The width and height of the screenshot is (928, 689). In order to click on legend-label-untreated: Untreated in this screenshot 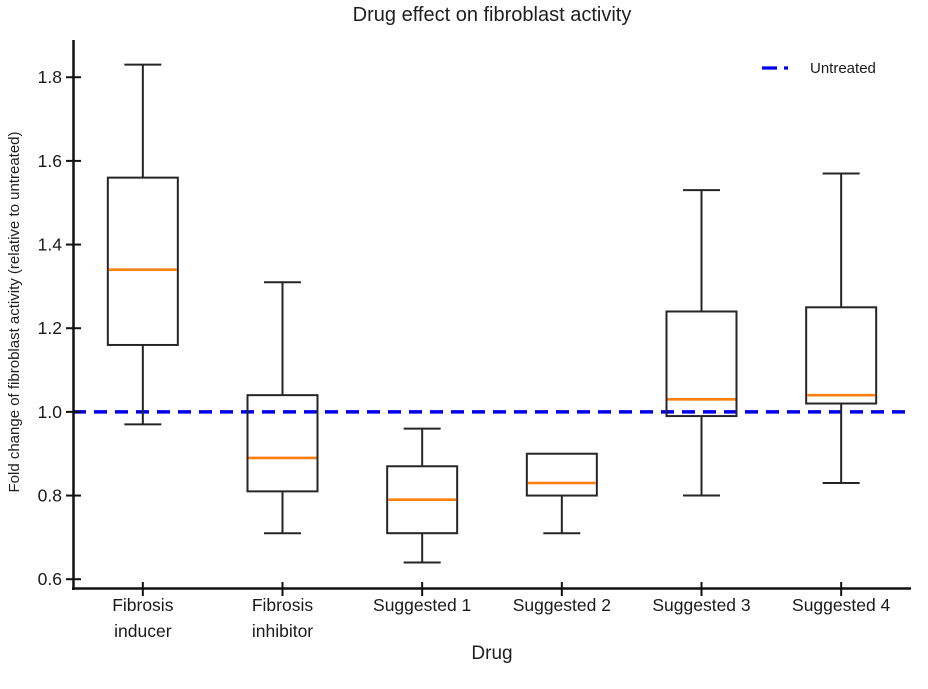, I will do `click(843, 68)`.